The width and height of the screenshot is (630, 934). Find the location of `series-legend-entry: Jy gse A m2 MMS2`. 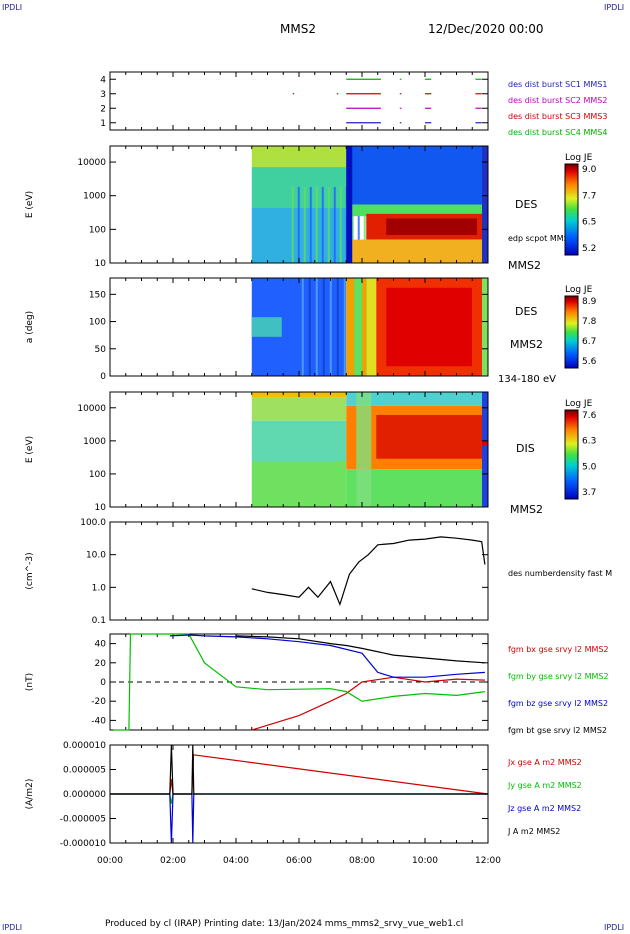

series-legend-entry: Jy gse A m2 MMS2 is located at coordinates (544, 785).